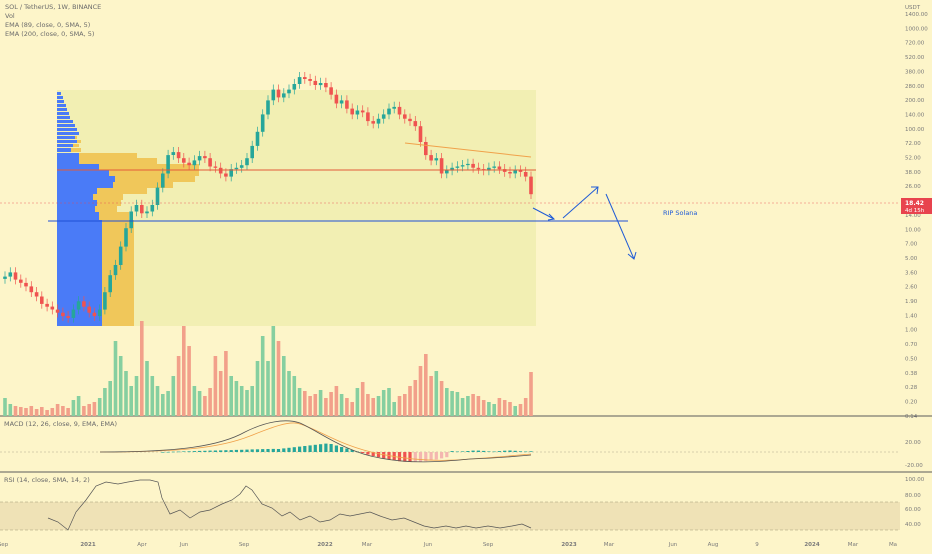 This screenshot has height=554, width=932. What do you see at coordinates (468, 150) in the screenshot?
I see `trend-line` at bounding box center [468, 150].